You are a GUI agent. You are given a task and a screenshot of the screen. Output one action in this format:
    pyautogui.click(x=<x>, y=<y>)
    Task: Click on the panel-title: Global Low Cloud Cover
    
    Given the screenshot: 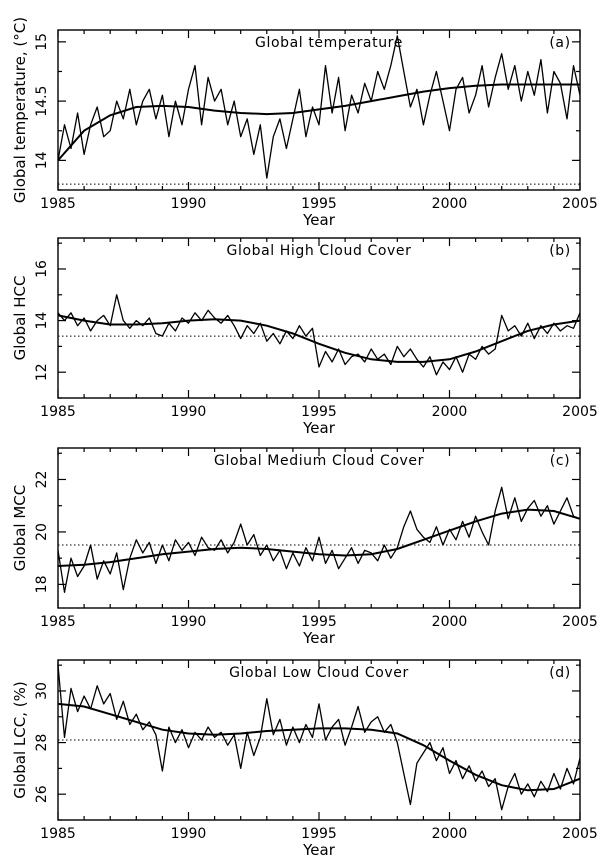 What is the action you would take?
    pyautogui.click(x=319, y=673)
    